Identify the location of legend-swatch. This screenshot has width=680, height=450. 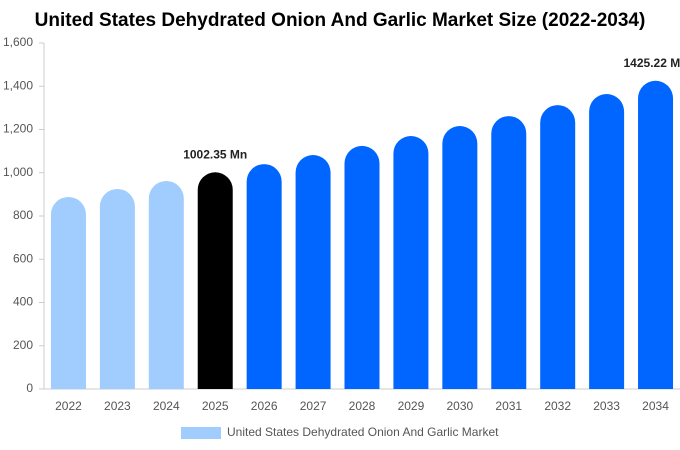
(201, 433).